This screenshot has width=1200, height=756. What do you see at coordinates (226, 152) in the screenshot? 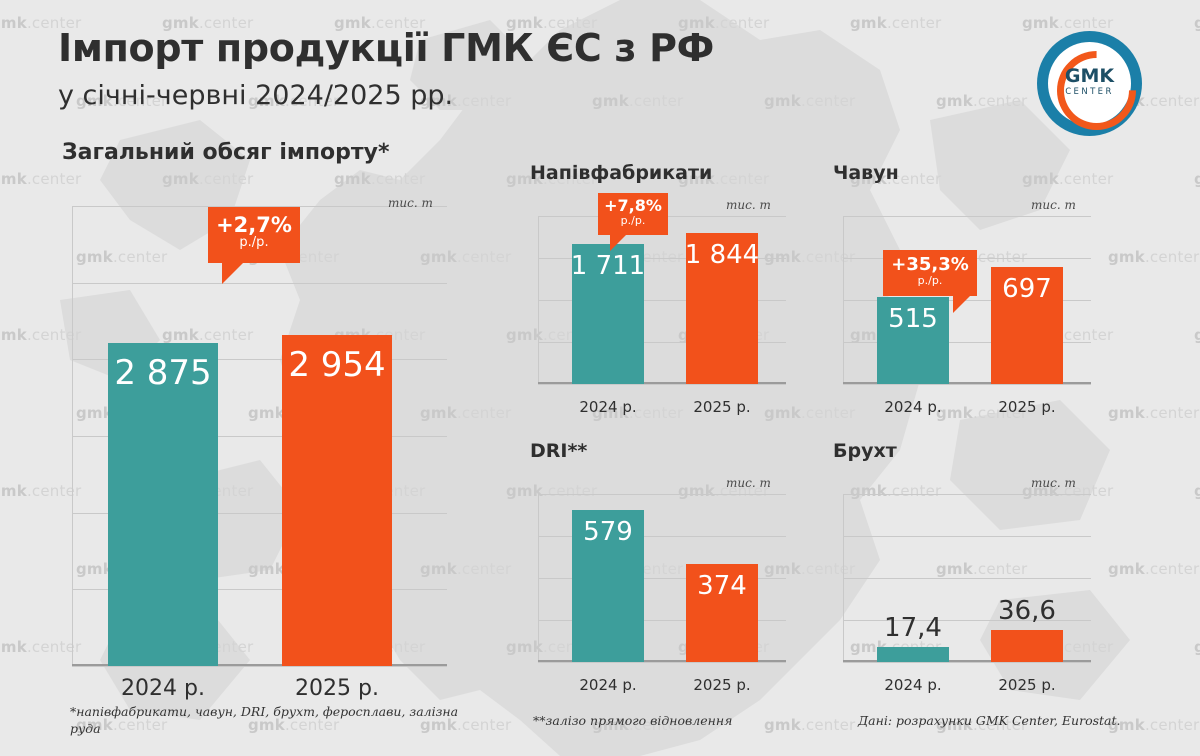
I see `chart-title-total: Загальний обсяг імпорту*` at bounding box center [226, 152].